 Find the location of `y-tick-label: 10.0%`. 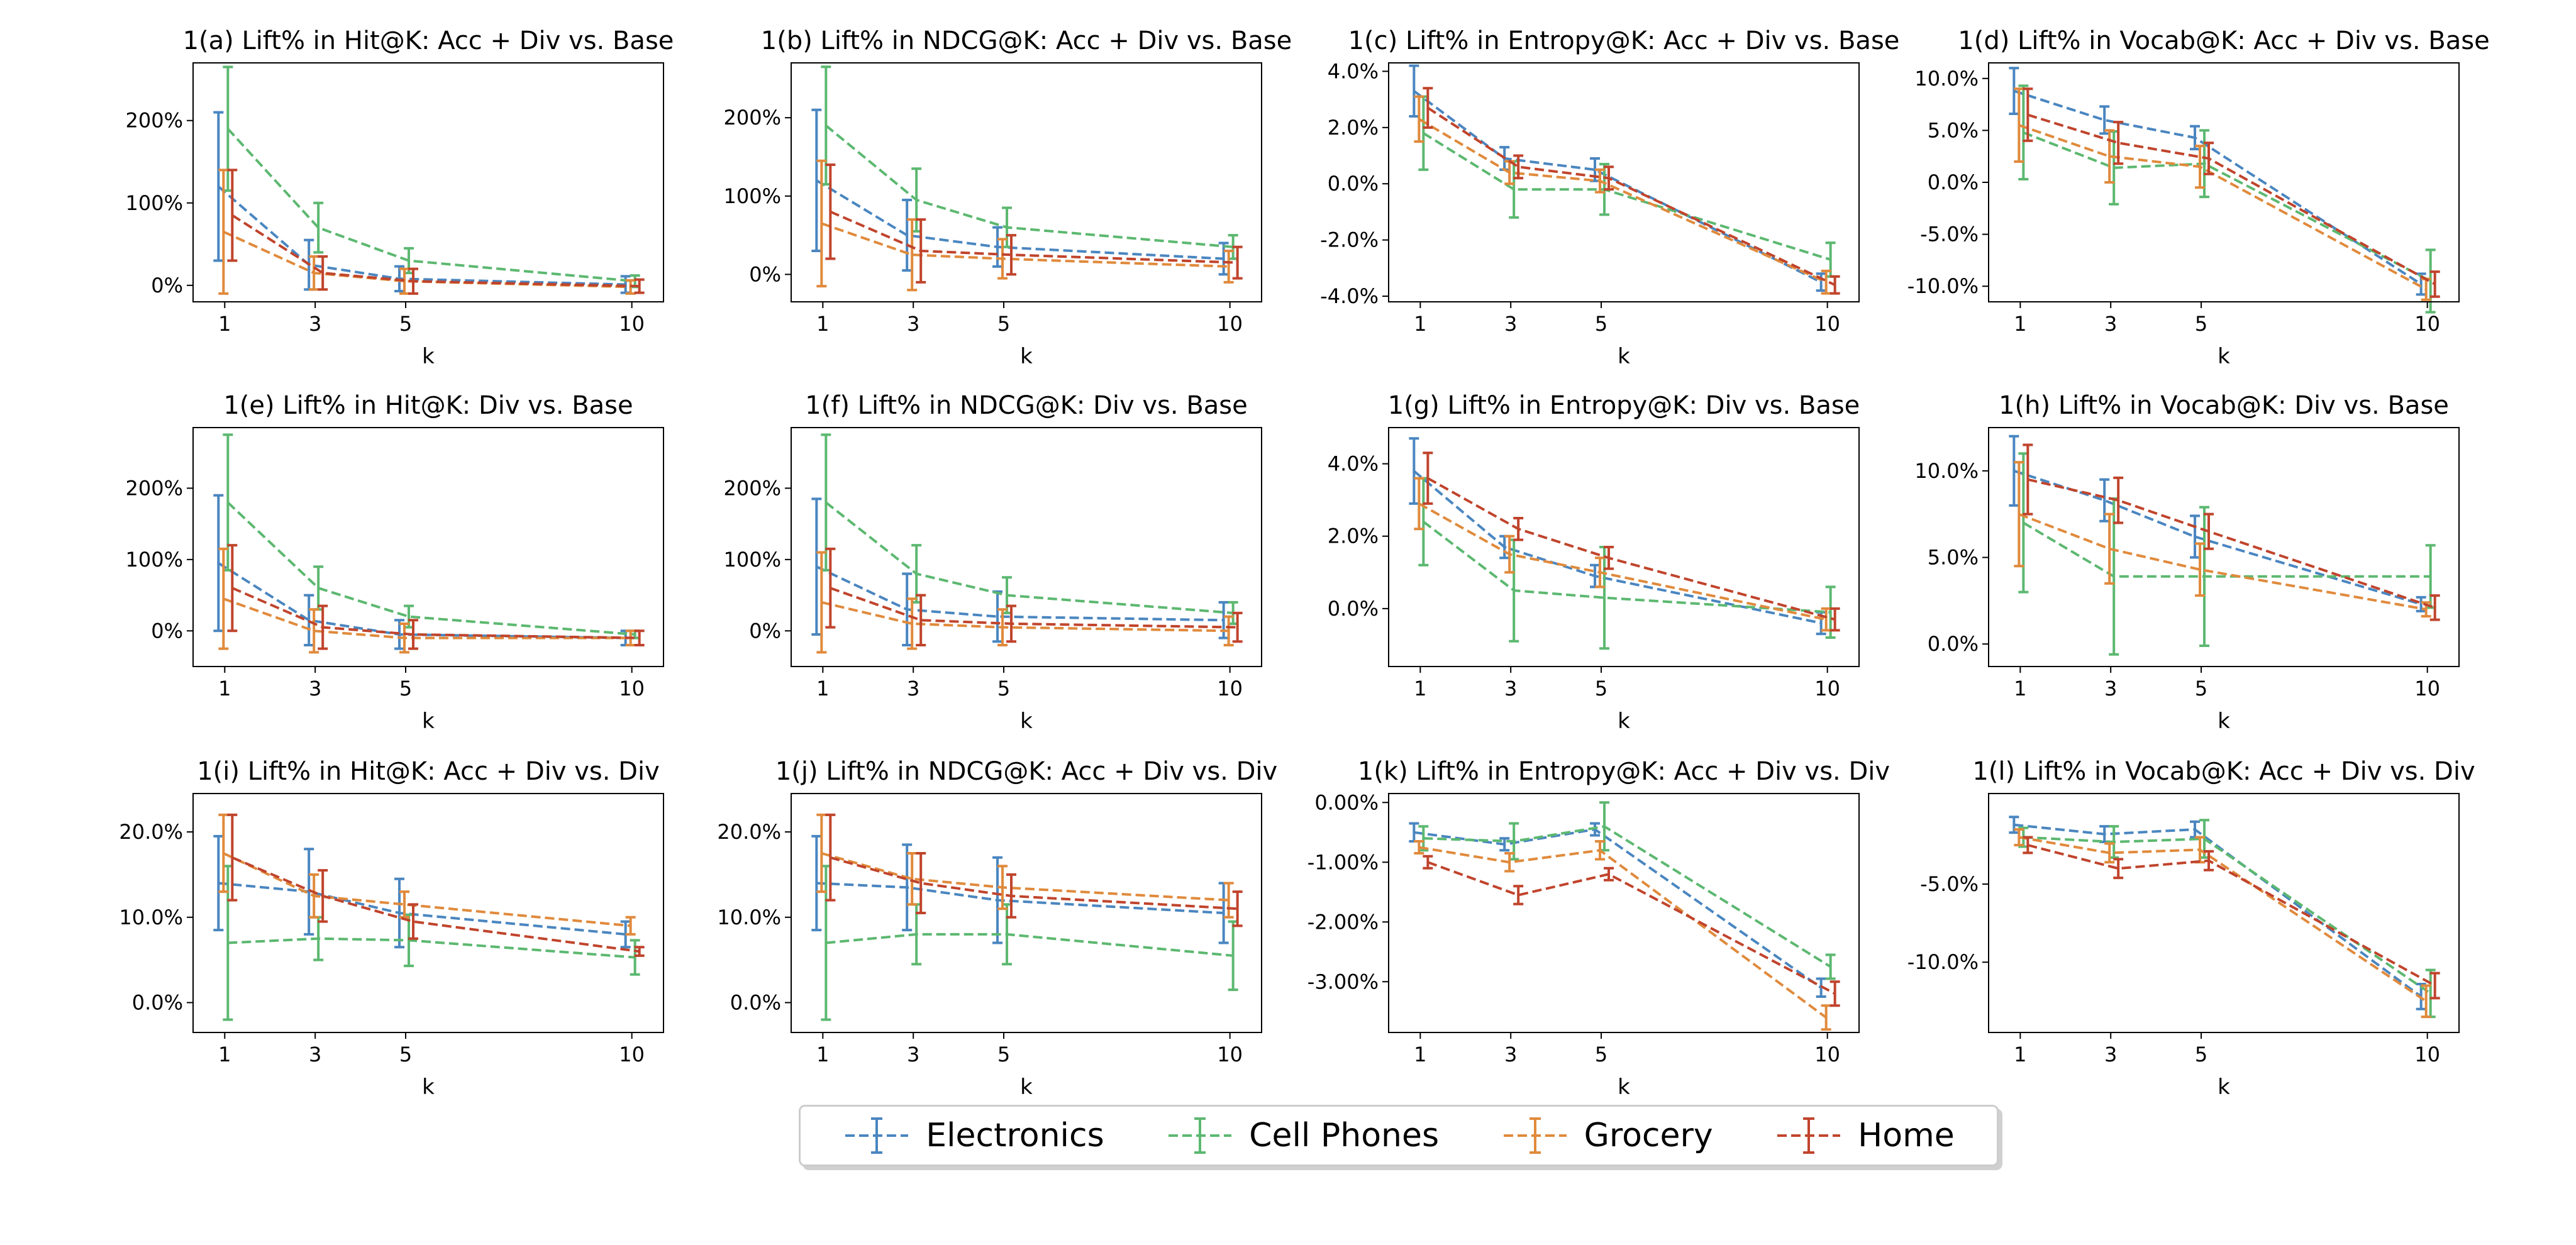

y-tick-label: 10.0% is located at coordinates (151, 917).